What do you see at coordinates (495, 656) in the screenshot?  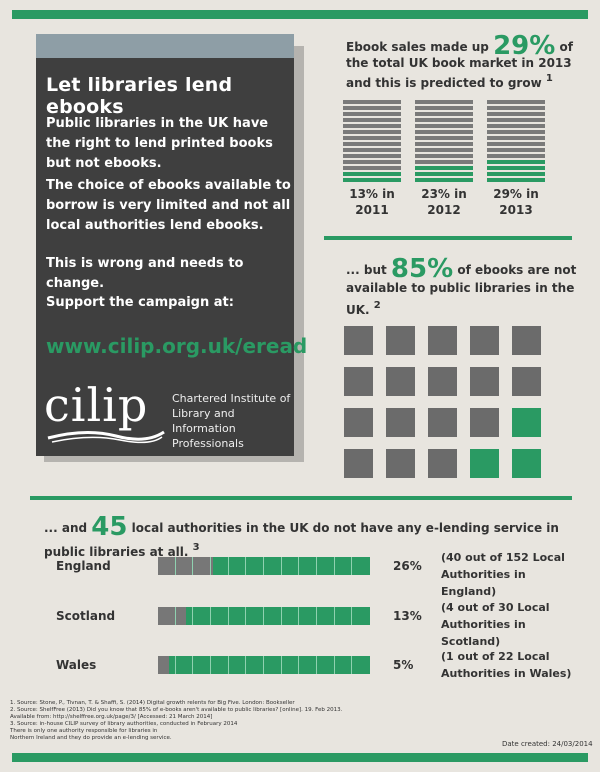 I see `region-note-line: (1 out of 22 Local` at bounding box center [495, 656].